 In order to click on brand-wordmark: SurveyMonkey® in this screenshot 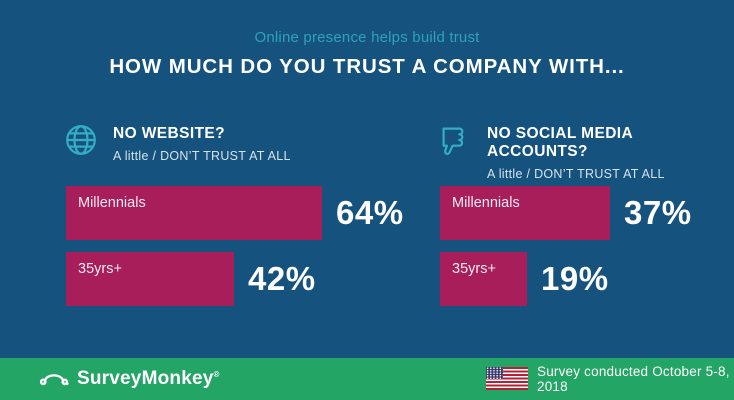, I will do `click(148, 378)`.